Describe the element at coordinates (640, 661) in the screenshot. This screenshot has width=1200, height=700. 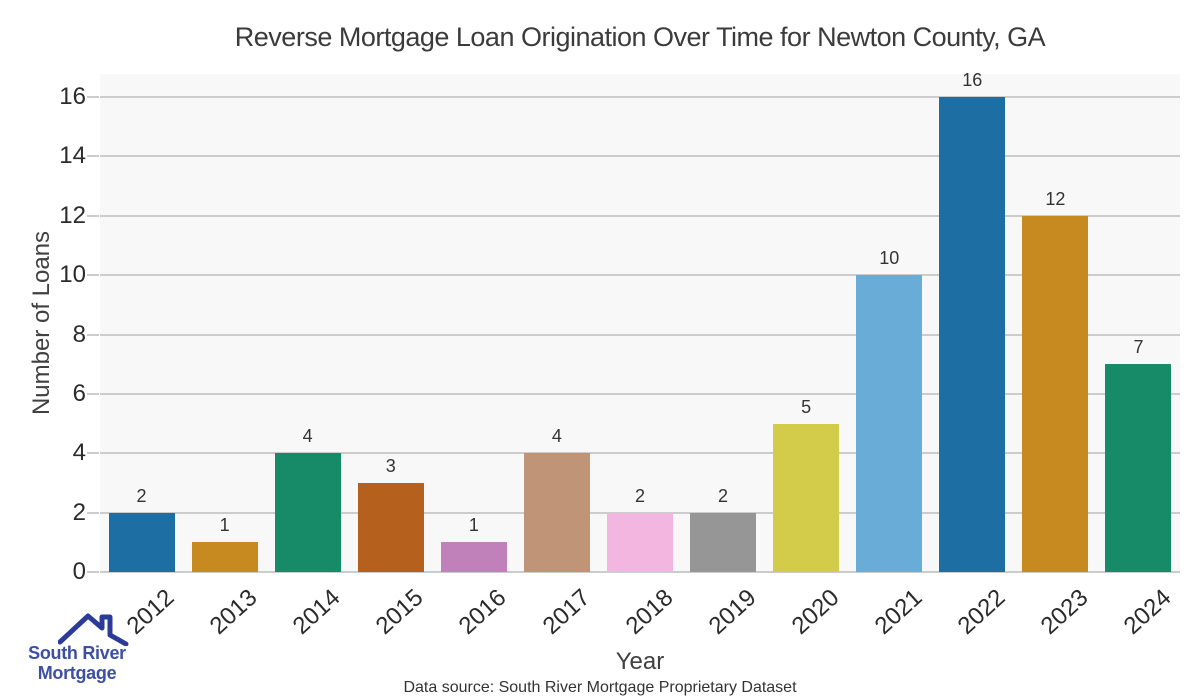
I see `x-axis-title: Year` at that location.